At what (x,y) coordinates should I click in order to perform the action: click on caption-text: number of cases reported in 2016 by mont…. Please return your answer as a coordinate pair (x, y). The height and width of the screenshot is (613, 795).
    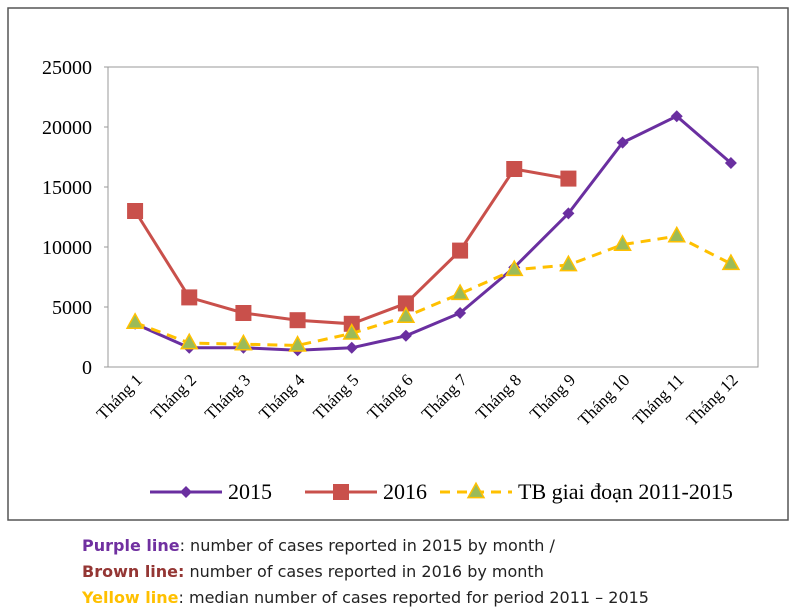
    Looking at the image, I should click on (364, 571).